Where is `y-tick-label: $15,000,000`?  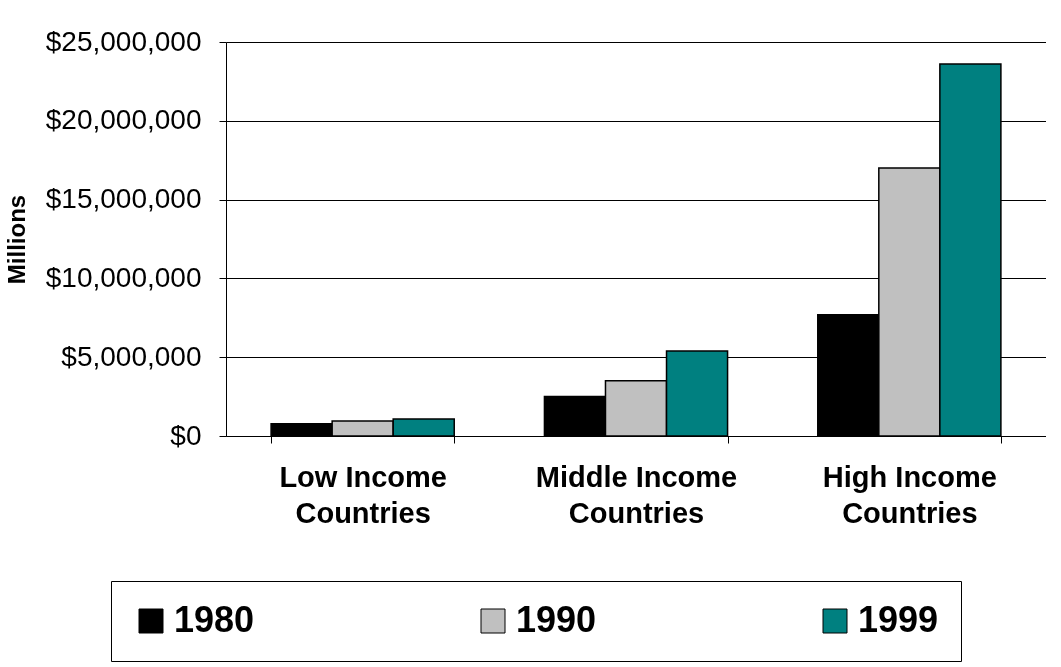 y-tick-label: $15,000,000 is located at coordinates (123, 199).